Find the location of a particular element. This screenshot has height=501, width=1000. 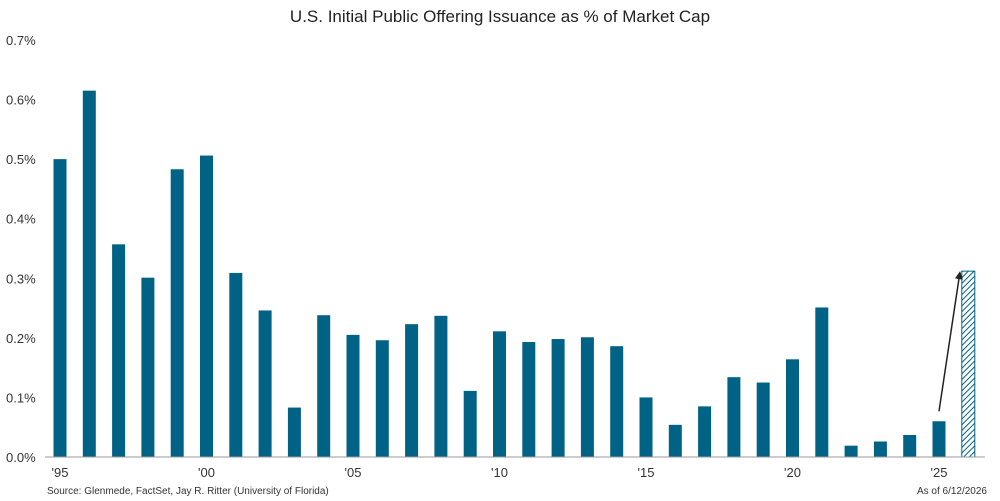

y-axis-ticks: 0.0% 0.1% 0.2% 0.3% 0.4% 0.5% 0.6% 0.7% is located at coordinates (21, 249).